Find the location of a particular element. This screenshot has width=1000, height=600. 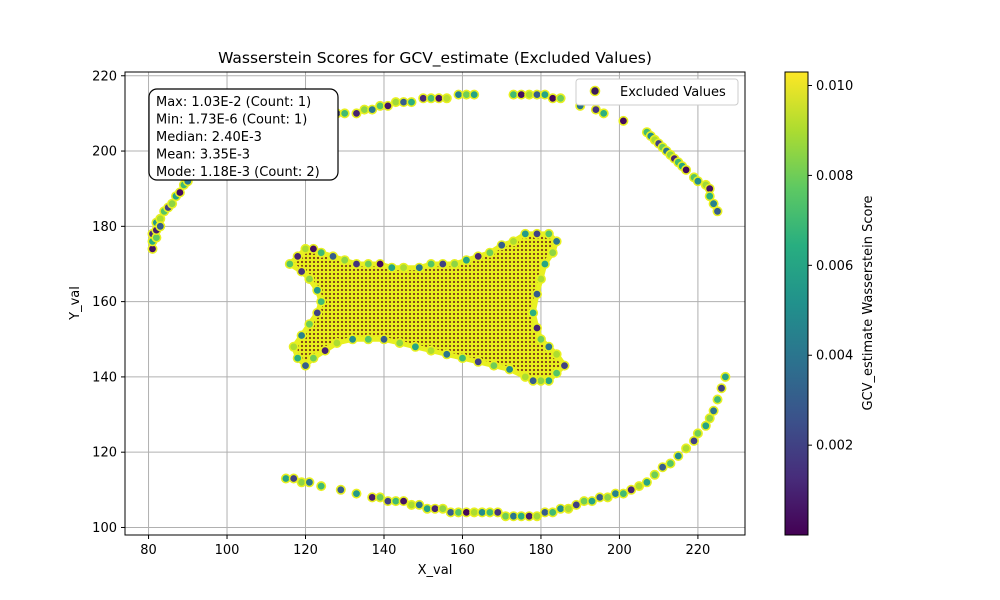

x-tick-label: 180 is located at coordinates (541, 550).